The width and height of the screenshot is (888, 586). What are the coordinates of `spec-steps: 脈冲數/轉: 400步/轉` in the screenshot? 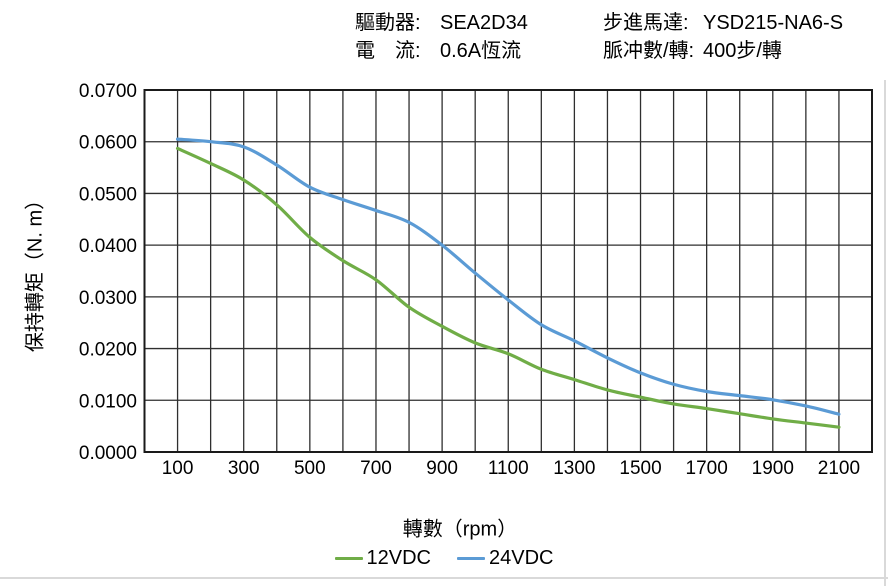 It's located at (692, 51).